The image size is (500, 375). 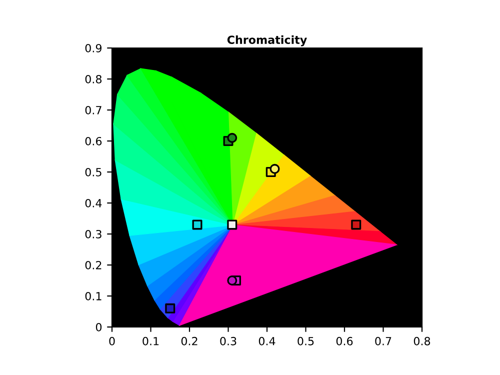 I want to click on y-tick-label: 0.3, so click(x=93, y=234).